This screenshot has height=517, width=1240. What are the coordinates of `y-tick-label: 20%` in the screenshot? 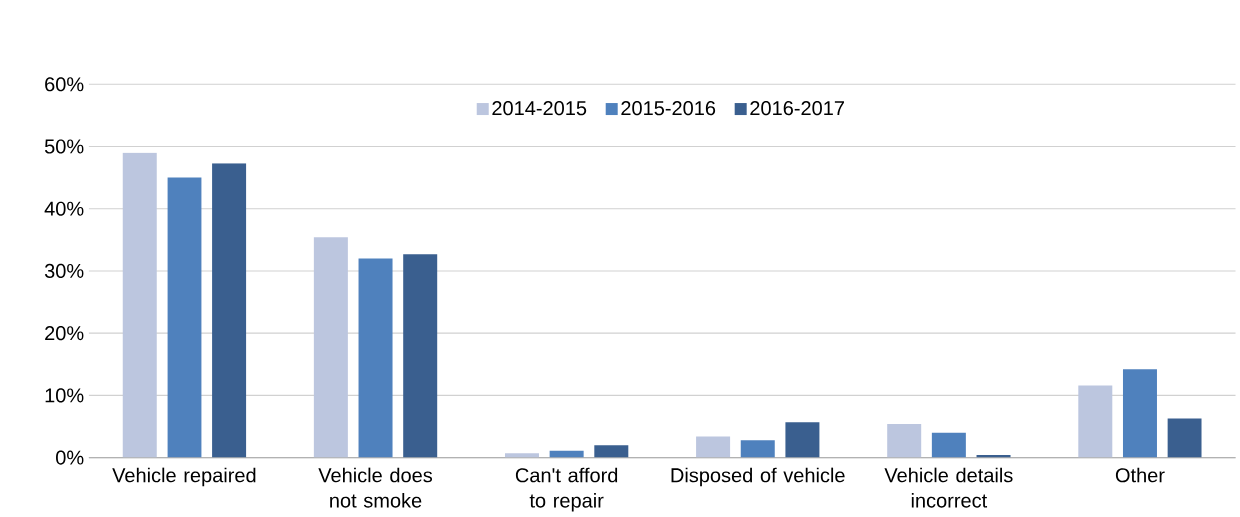 It's located at (64, 333).